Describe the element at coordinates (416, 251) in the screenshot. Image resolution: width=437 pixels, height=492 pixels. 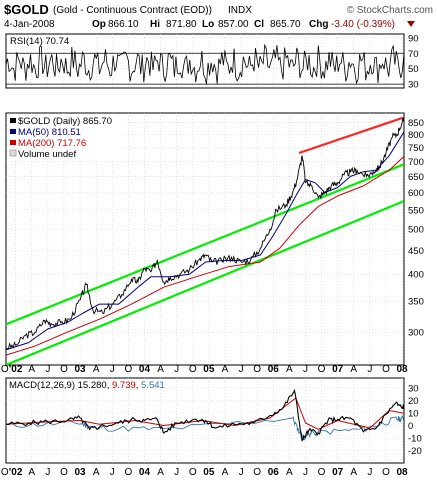
I see `price-tick-label: 450` at that location.